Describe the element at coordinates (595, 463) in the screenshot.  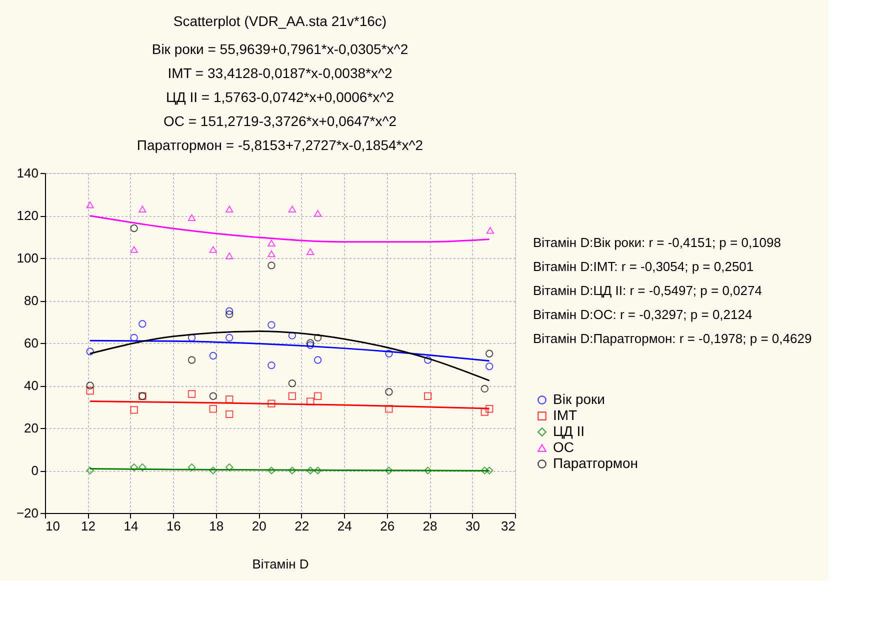
I see `legend-label: Паратгормон` at that location.